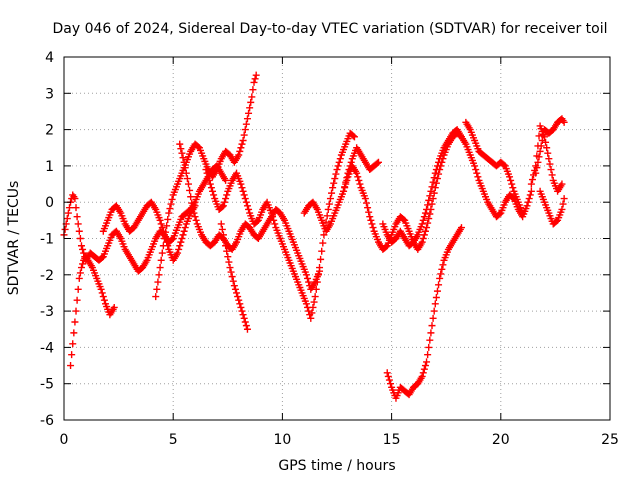  Describe the element at coordinates (47, 421) in the screenshot. I see `y-tick-label: -6` at that location.